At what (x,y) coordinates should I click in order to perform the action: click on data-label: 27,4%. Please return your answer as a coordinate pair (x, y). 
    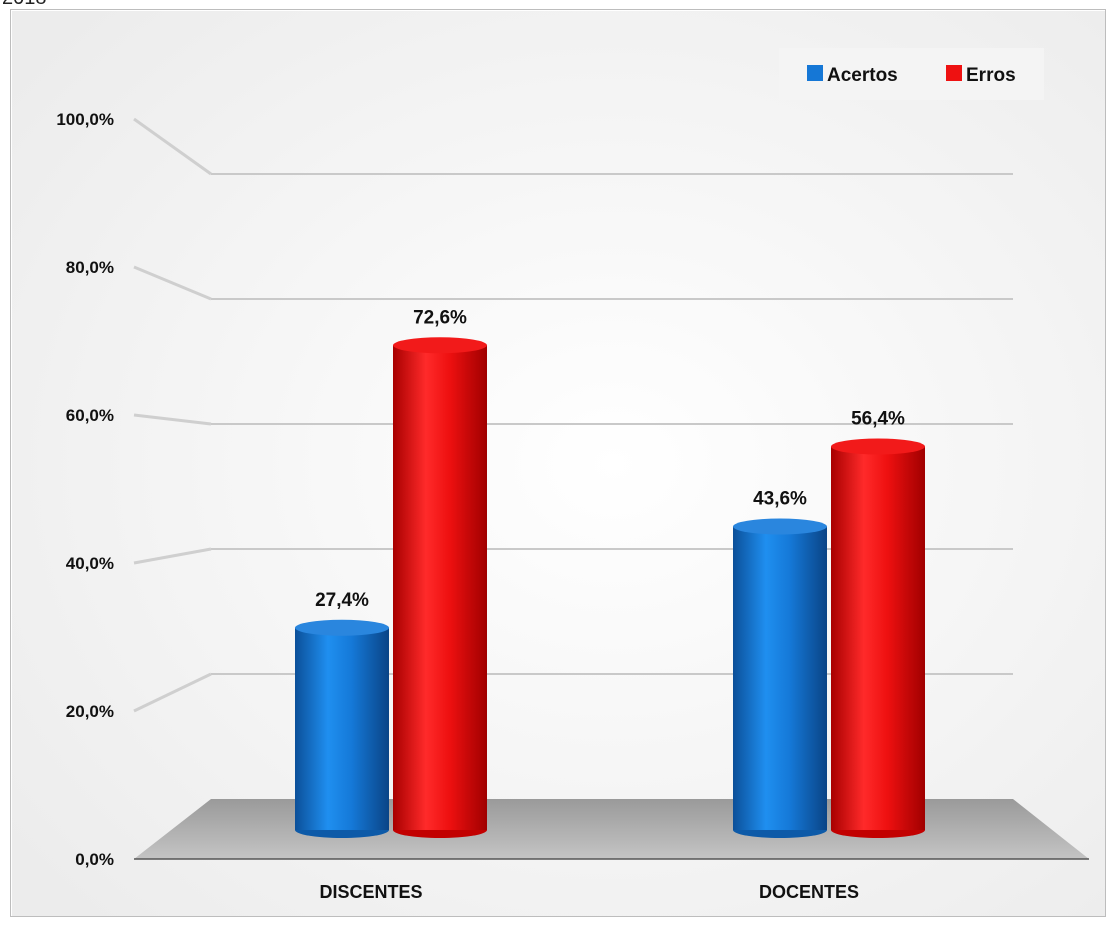
    Looking at the image, I should click on (342, 600).